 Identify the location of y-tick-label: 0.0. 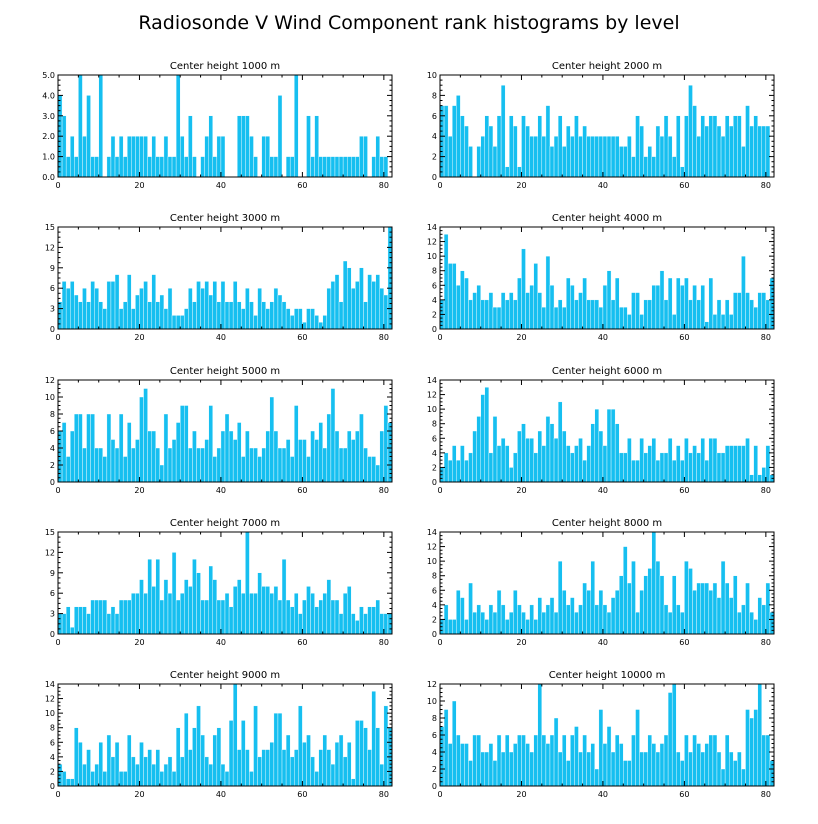
(48, 177).